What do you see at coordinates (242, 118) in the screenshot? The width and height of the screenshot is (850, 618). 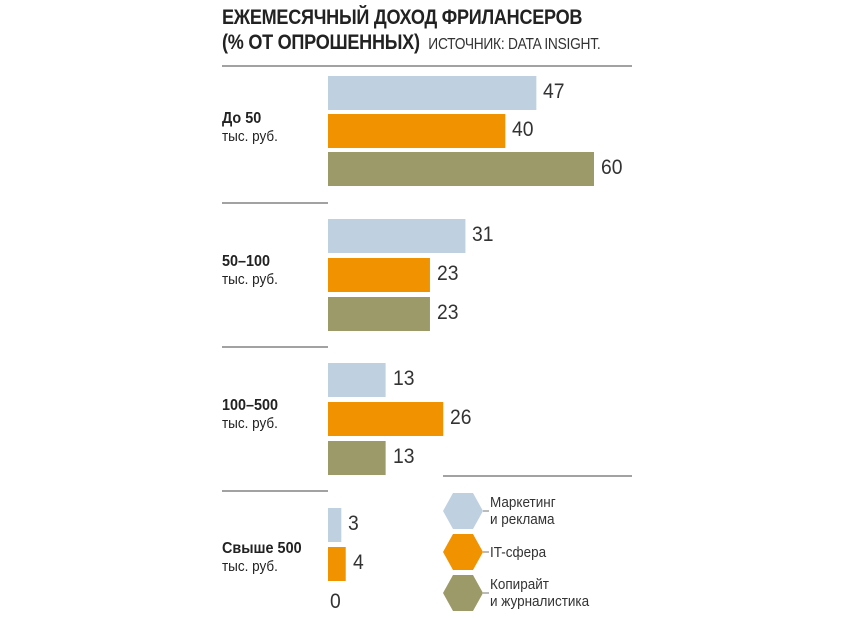 I see `category-name: До 50` at bounding box center [242, 118].